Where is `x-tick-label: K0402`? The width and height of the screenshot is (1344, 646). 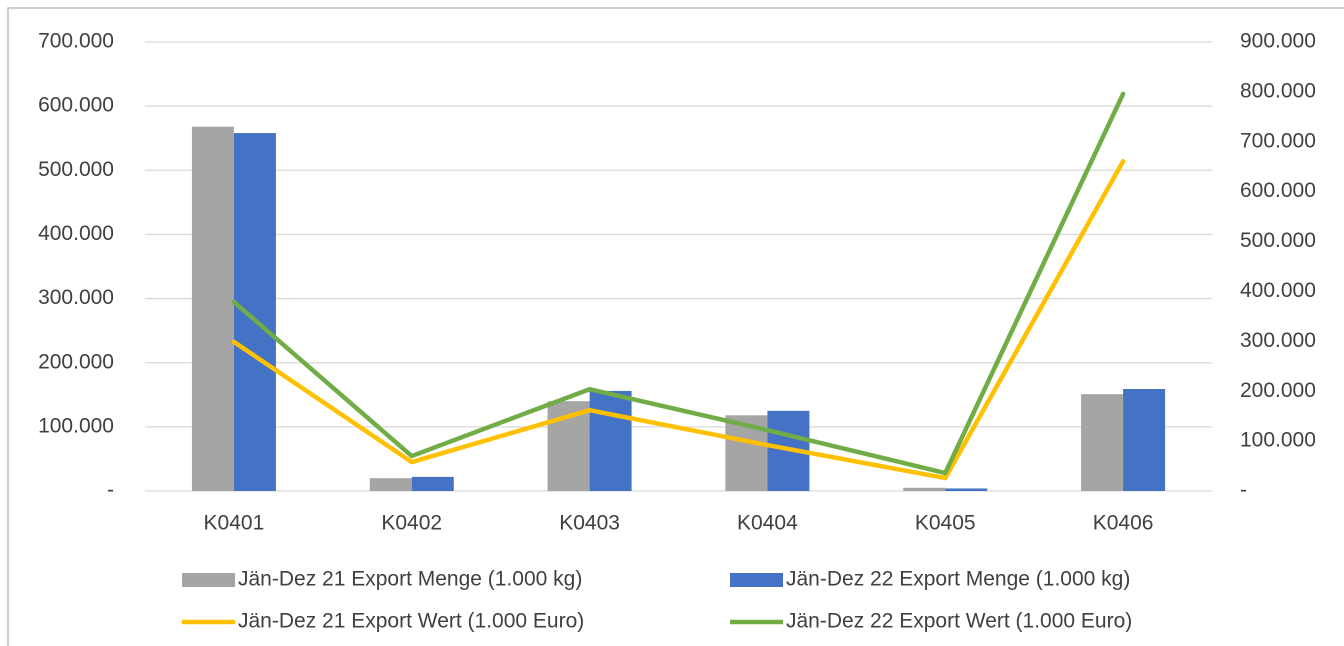
x-tick-label: K0402 is located at coordinates (411, 523).